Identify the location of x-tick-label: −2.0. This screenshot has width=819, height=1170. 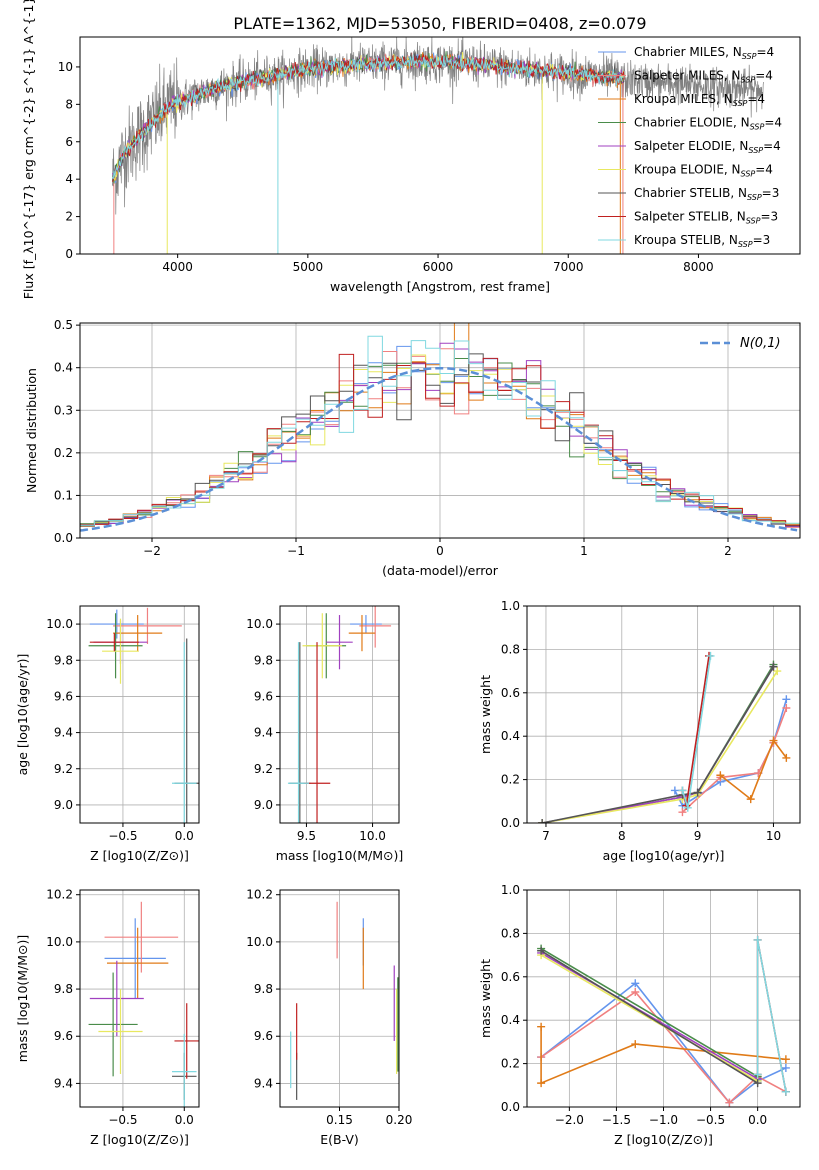
(569, 1120).